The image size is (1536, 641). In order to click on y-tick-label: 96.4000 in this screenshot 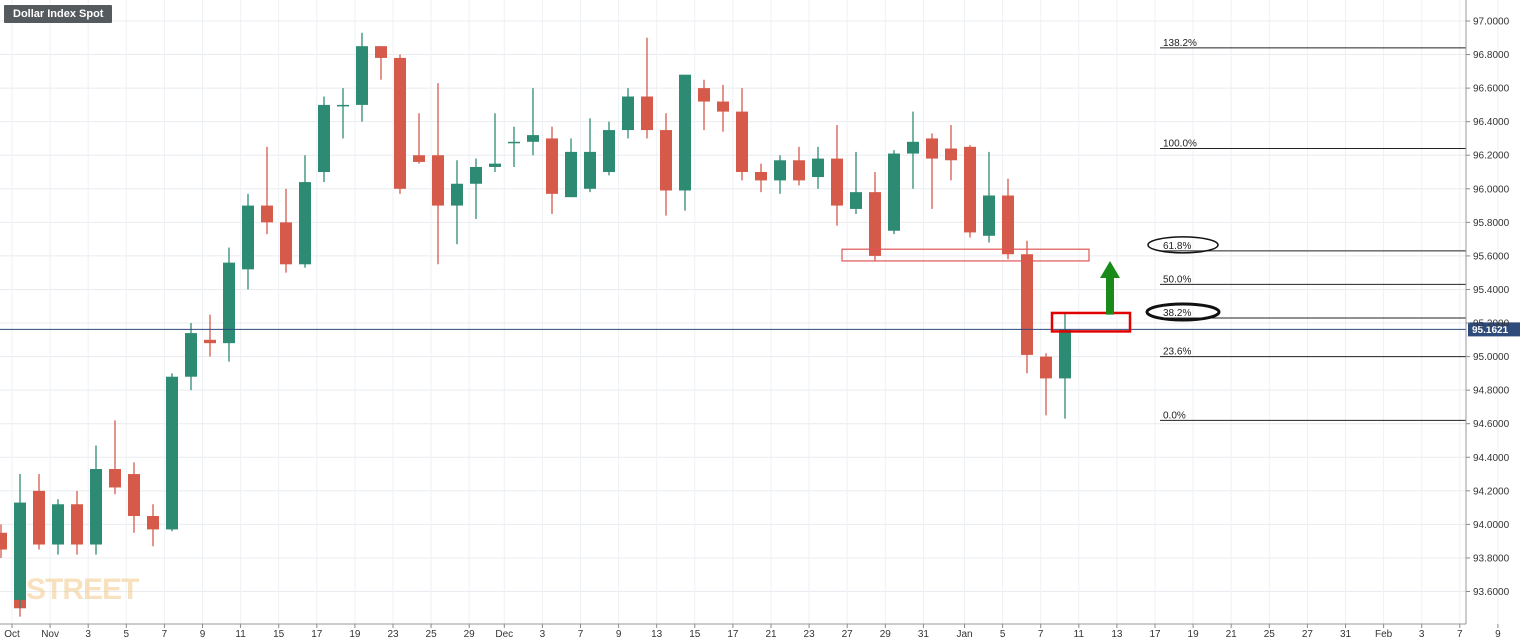, I will do `click(1491, 122)`.